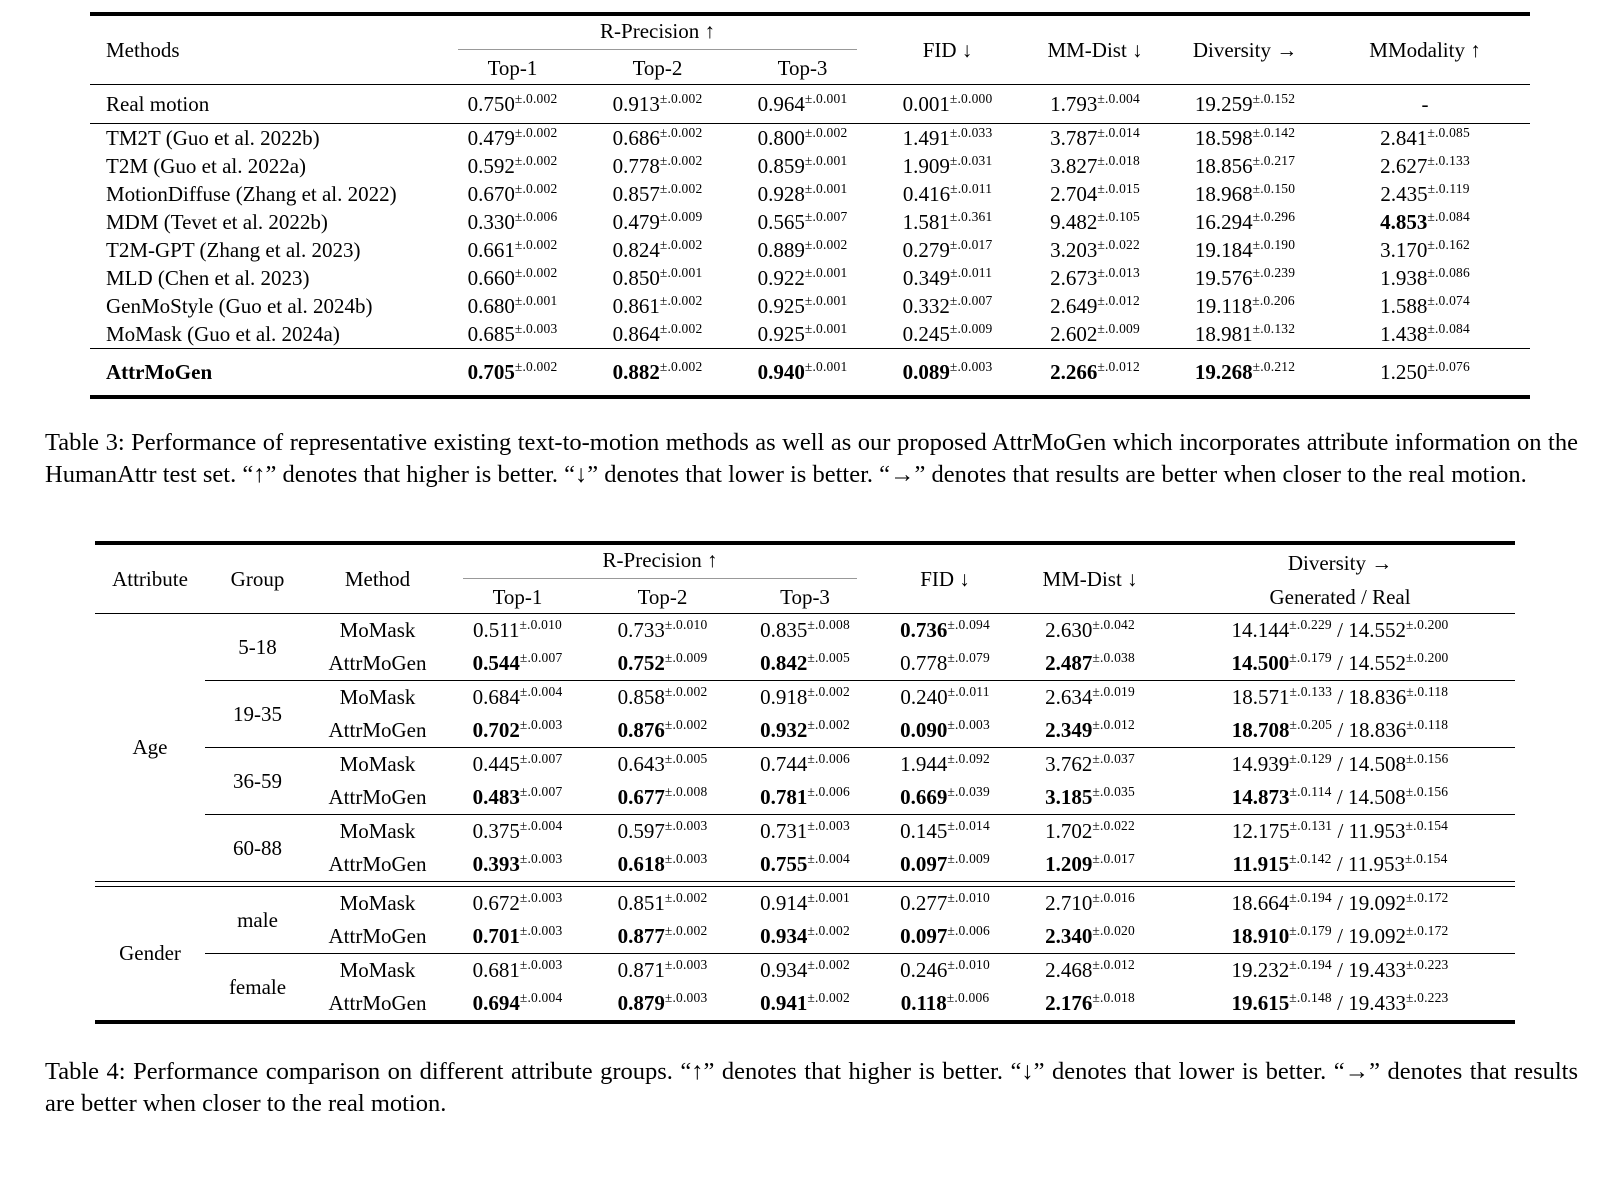 This screenshot has height=1189, width=1620. Describe the element at coordinates (968, 825) in the screenshot. I see `std-superscript: ±.0.014` at that location.